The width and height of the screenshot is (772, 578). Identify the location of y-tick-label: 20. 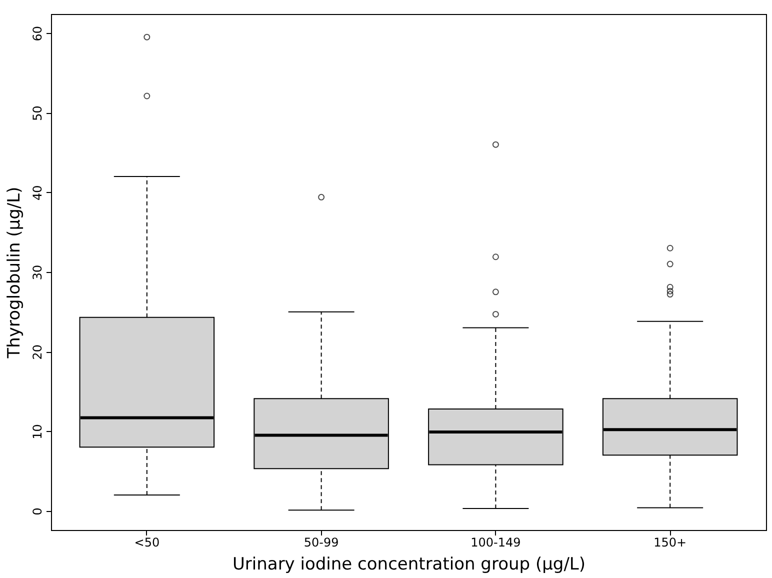
(37, 352).